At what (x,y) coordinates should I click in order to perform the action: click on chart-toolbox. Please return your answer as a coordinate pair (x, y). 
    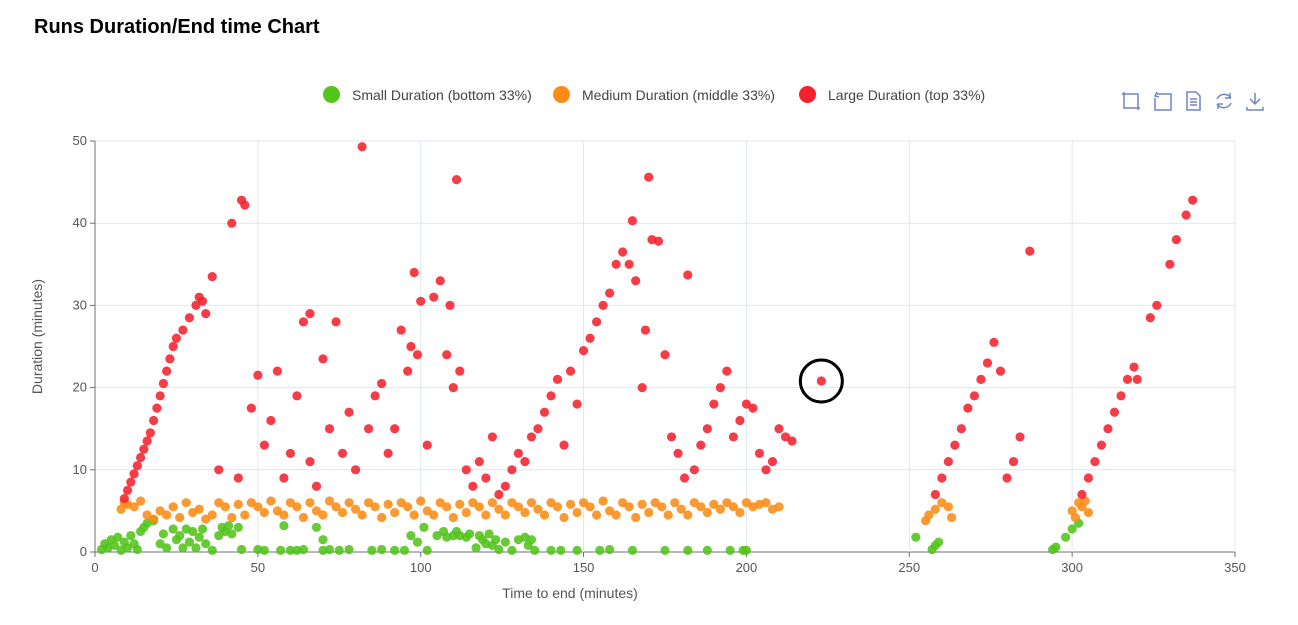
    Looking at the image, I should click on (1193, 101).